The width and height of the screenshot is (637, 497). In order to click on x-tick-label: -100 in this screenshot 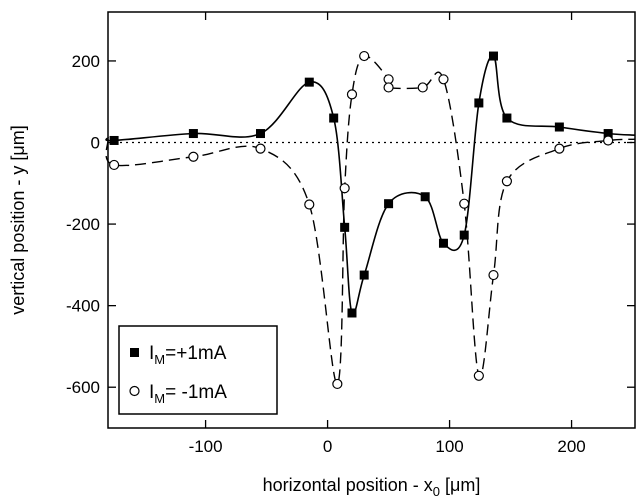, I will do `click(206, 446)`.